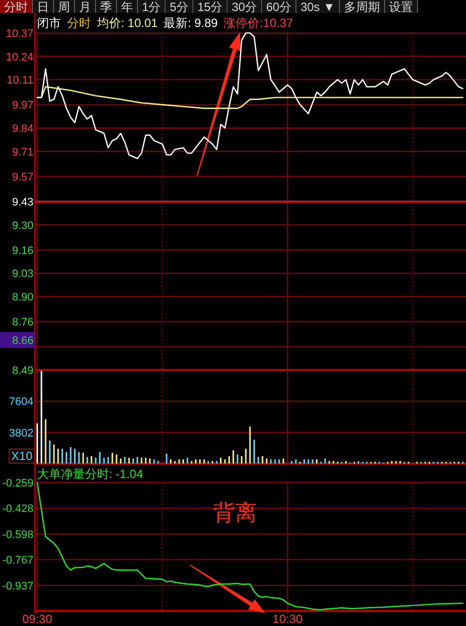 This screenshot has width=466, height=626. I want to click on button: 多周期, so click(362, 7).